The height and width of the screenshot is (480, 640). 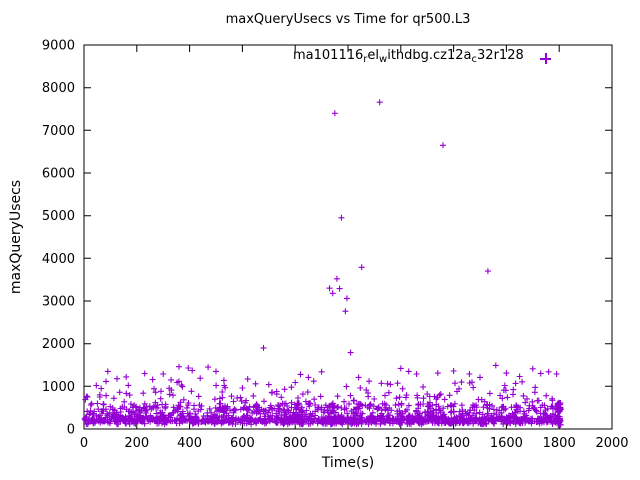 I want to click on y-tick-label: 2000, so click(x=58, y=344).